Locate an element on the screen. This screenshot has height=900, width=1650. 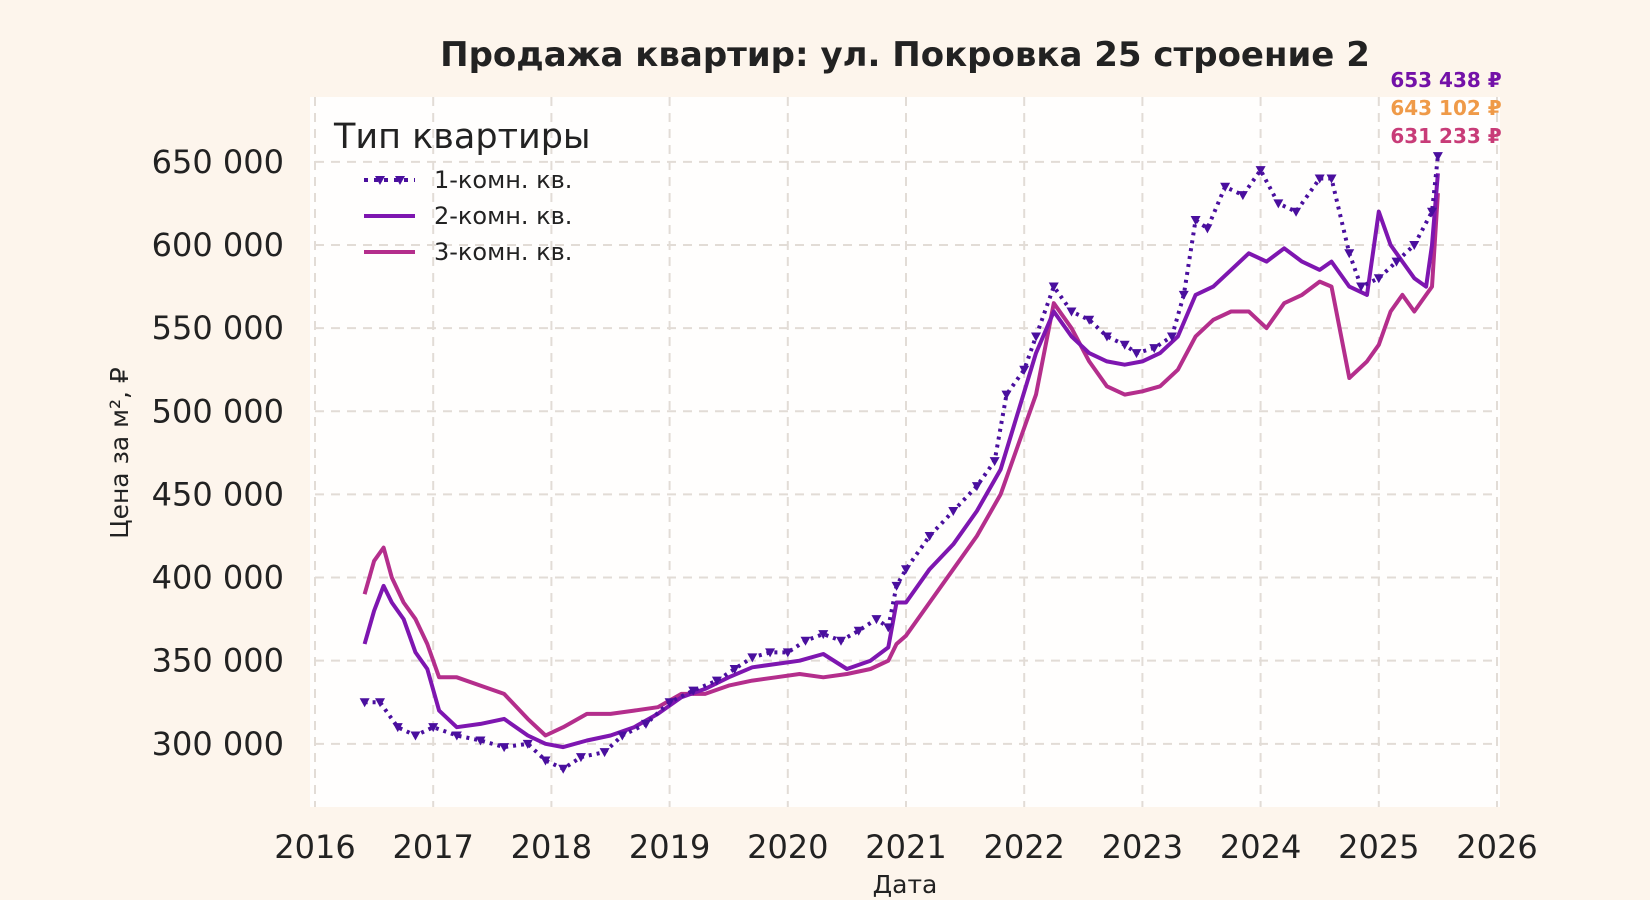
x-axis-label: Дата is located at coordinates (905, 884).